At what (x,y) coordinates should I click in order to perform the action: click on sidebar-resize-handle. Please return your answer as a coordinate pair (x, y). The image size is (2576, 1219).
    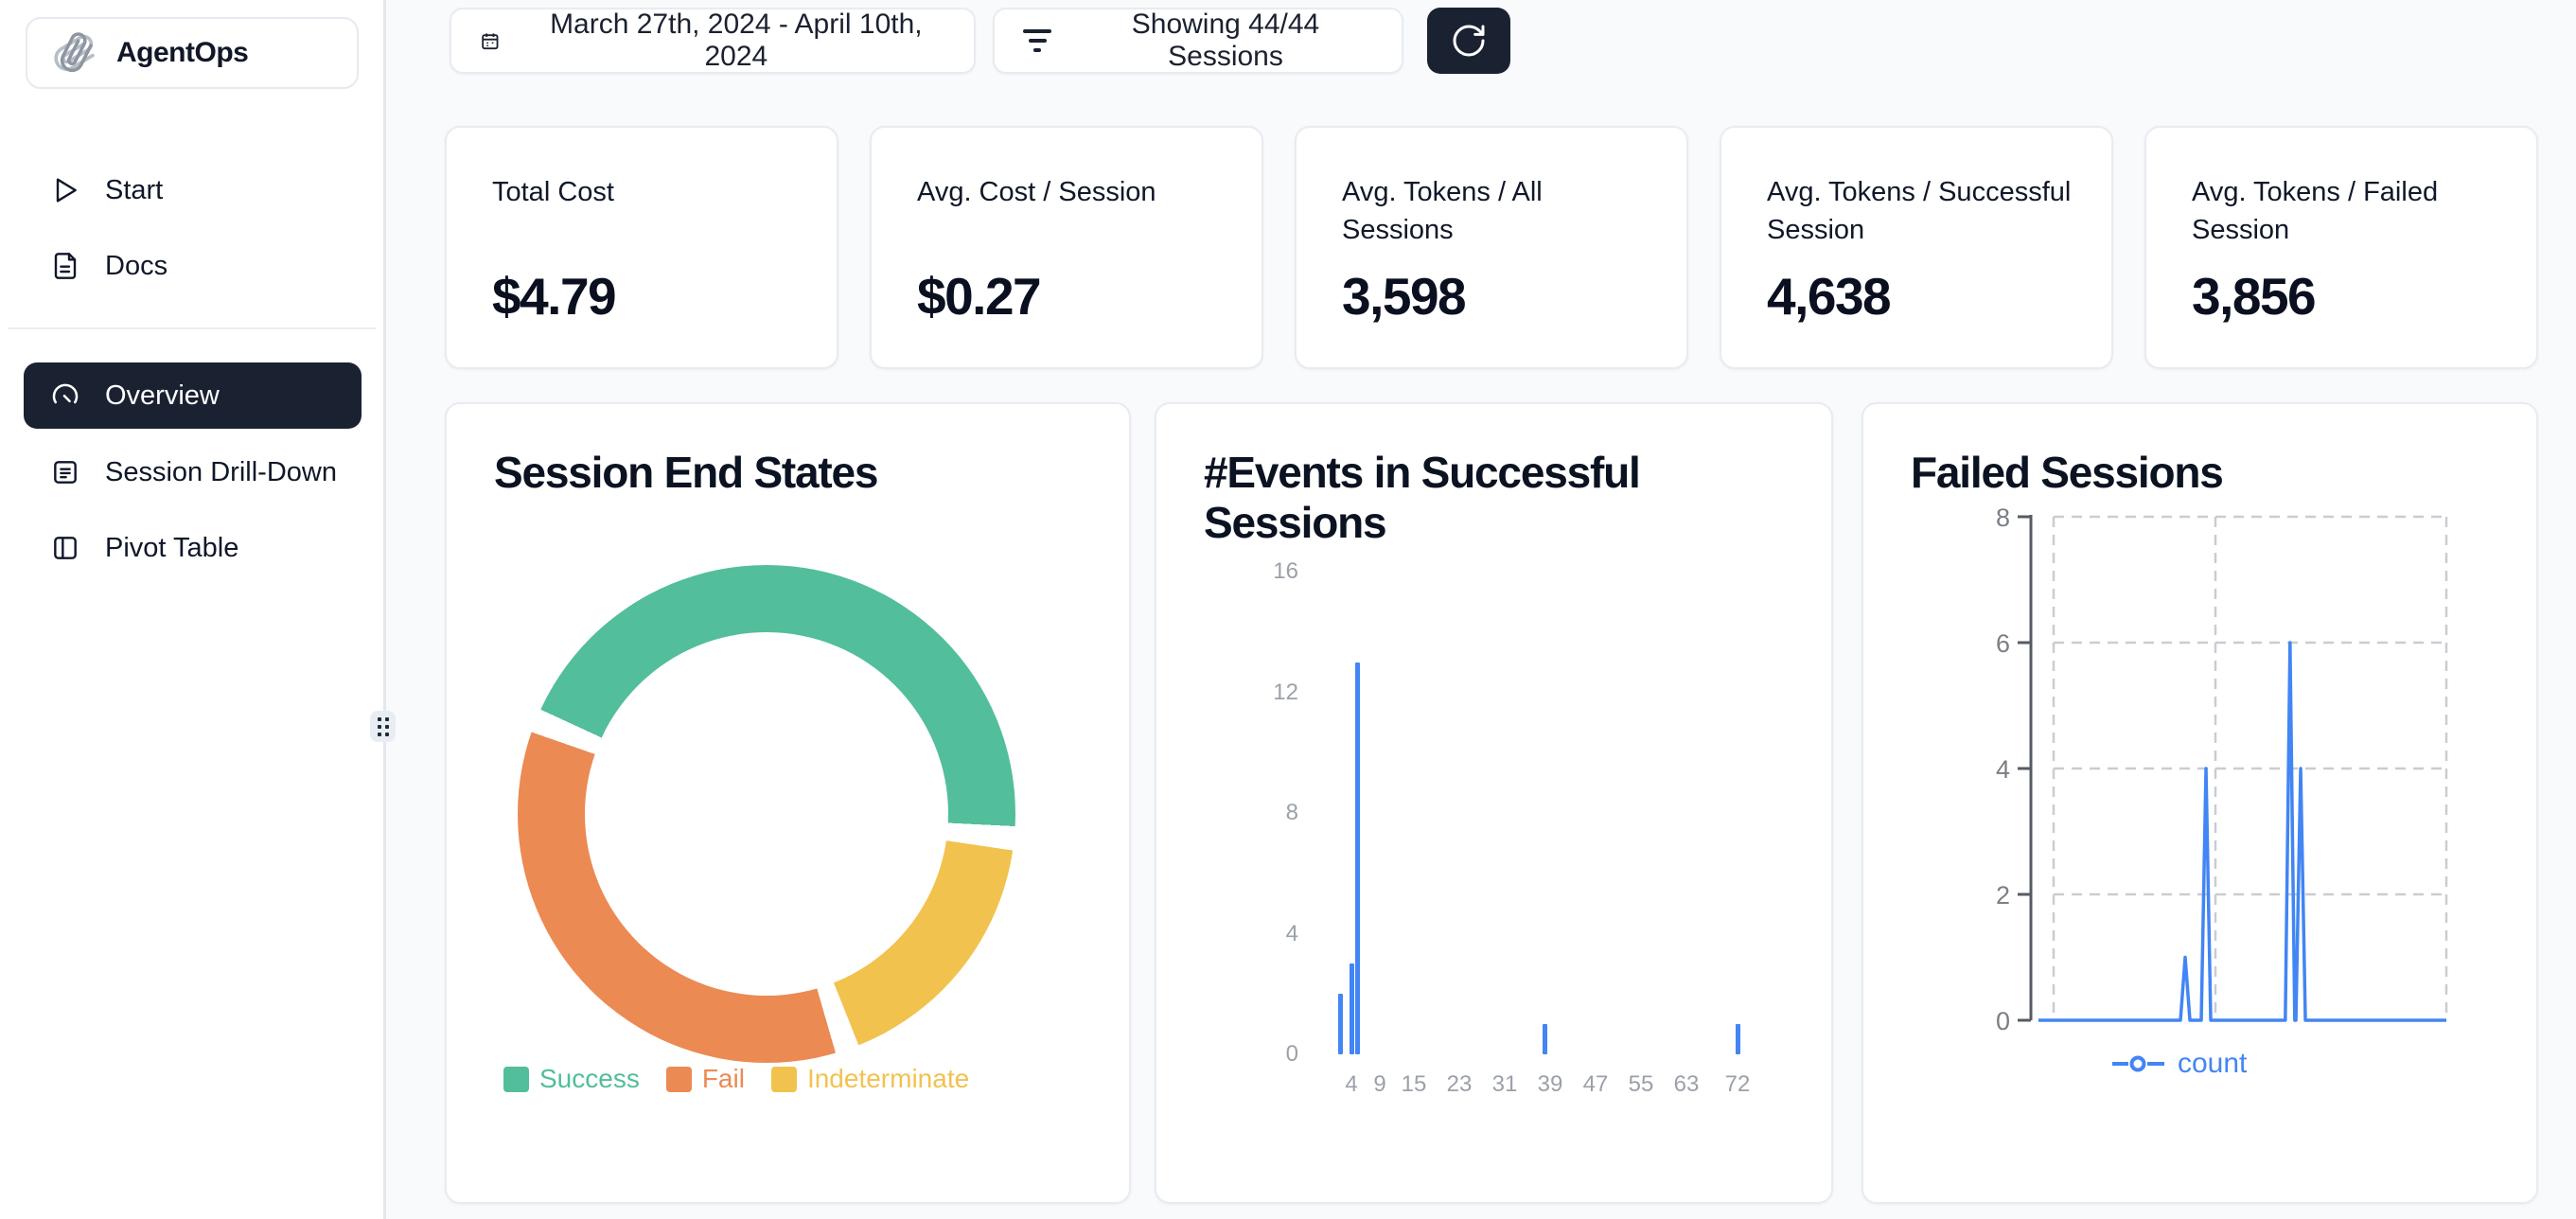
    Looking at the image, I should click on (383, 726).